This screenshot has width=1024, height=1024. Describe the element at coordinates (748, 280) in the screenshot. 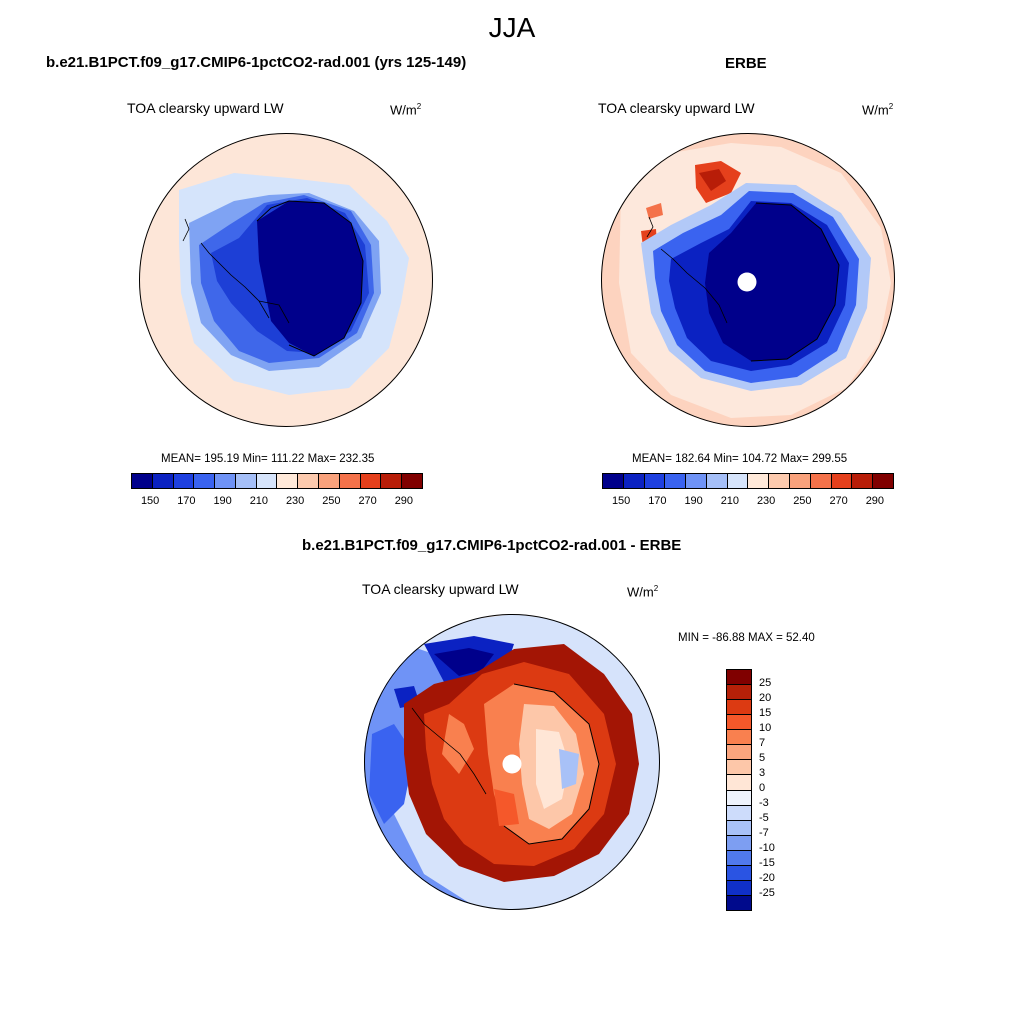

I see `panel-2-polar-map` at that location.